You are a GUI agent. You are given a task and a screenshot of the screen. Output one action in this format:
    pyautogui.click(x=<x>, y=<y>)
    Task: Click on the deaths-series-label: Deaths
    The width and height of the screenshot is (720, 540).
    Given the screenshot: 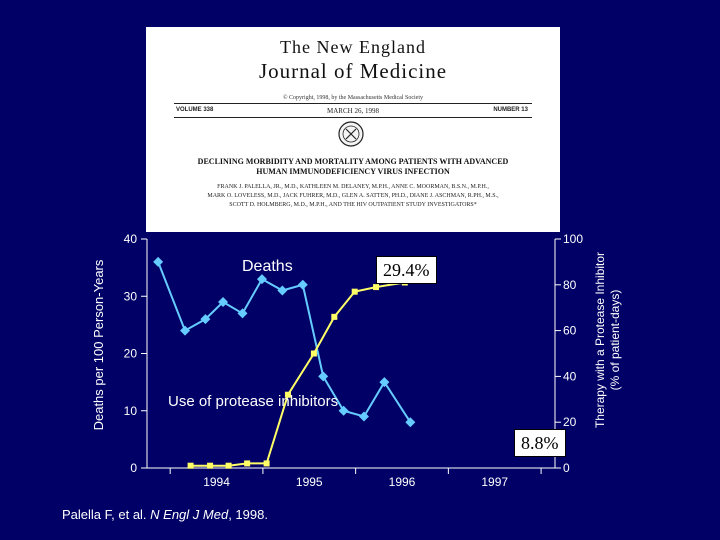 What is the action you would take?
    pyautogui.click(x=267, y=266)
    